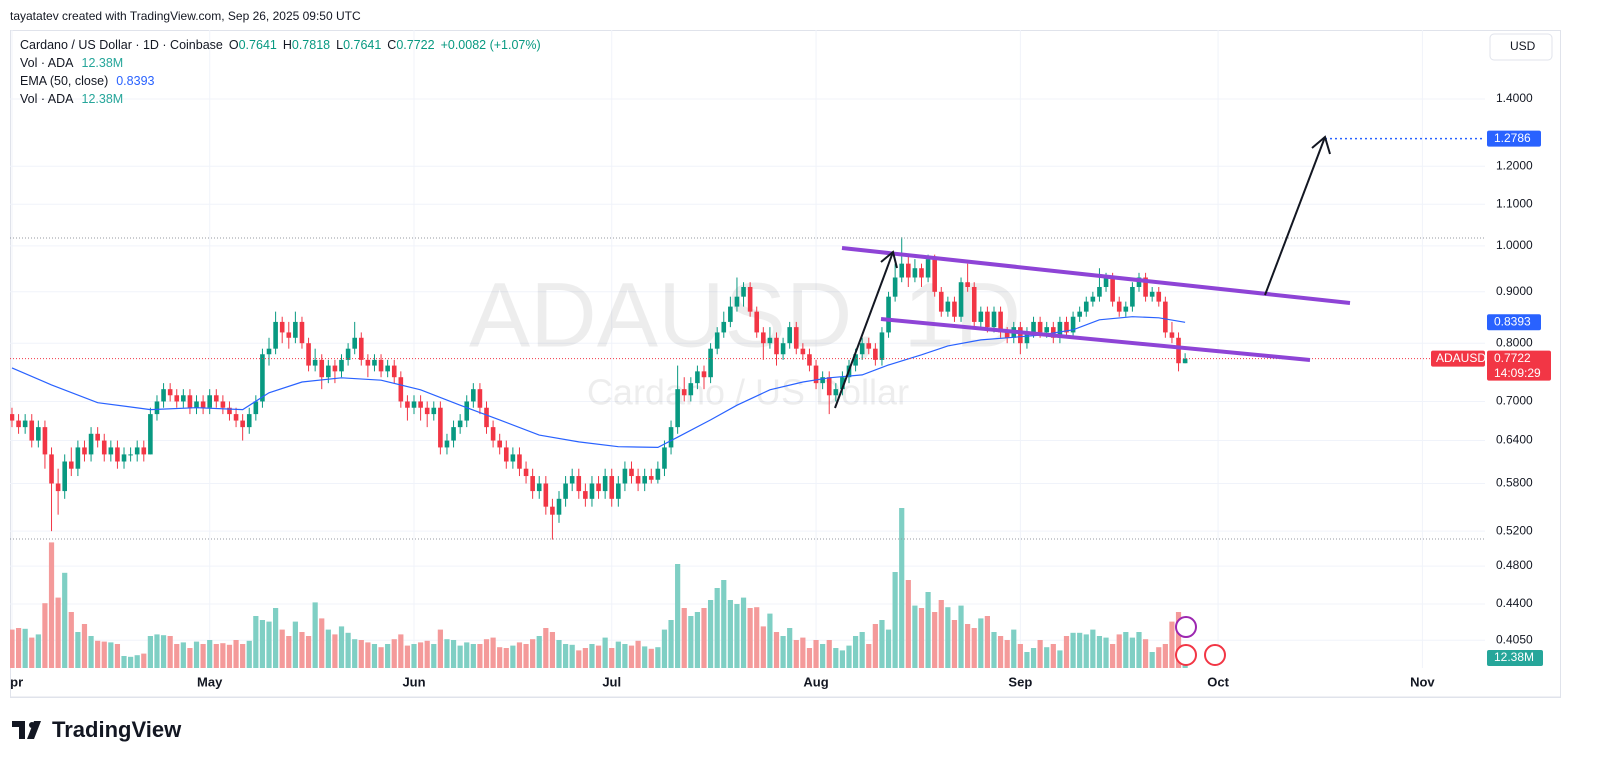 This screenshot has height=779, width=1600. I want to click on currency-label: USD, so click(1523, 46).